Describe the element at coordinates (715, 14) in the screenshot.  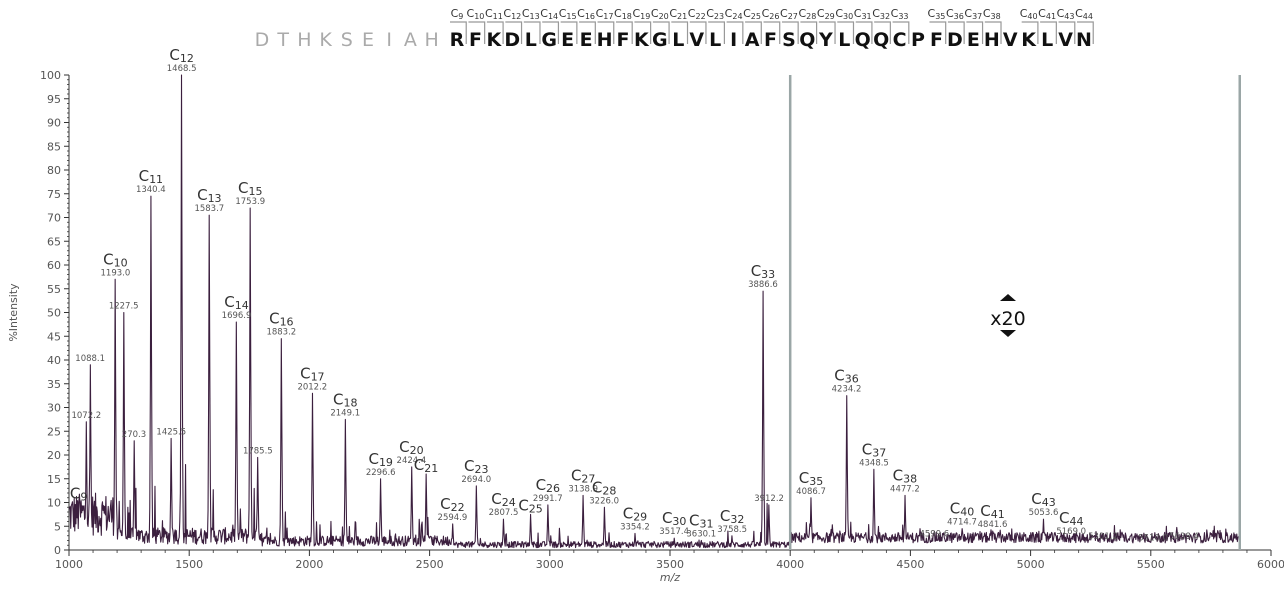
I see `cleavage-ion-label: C23` at that location.